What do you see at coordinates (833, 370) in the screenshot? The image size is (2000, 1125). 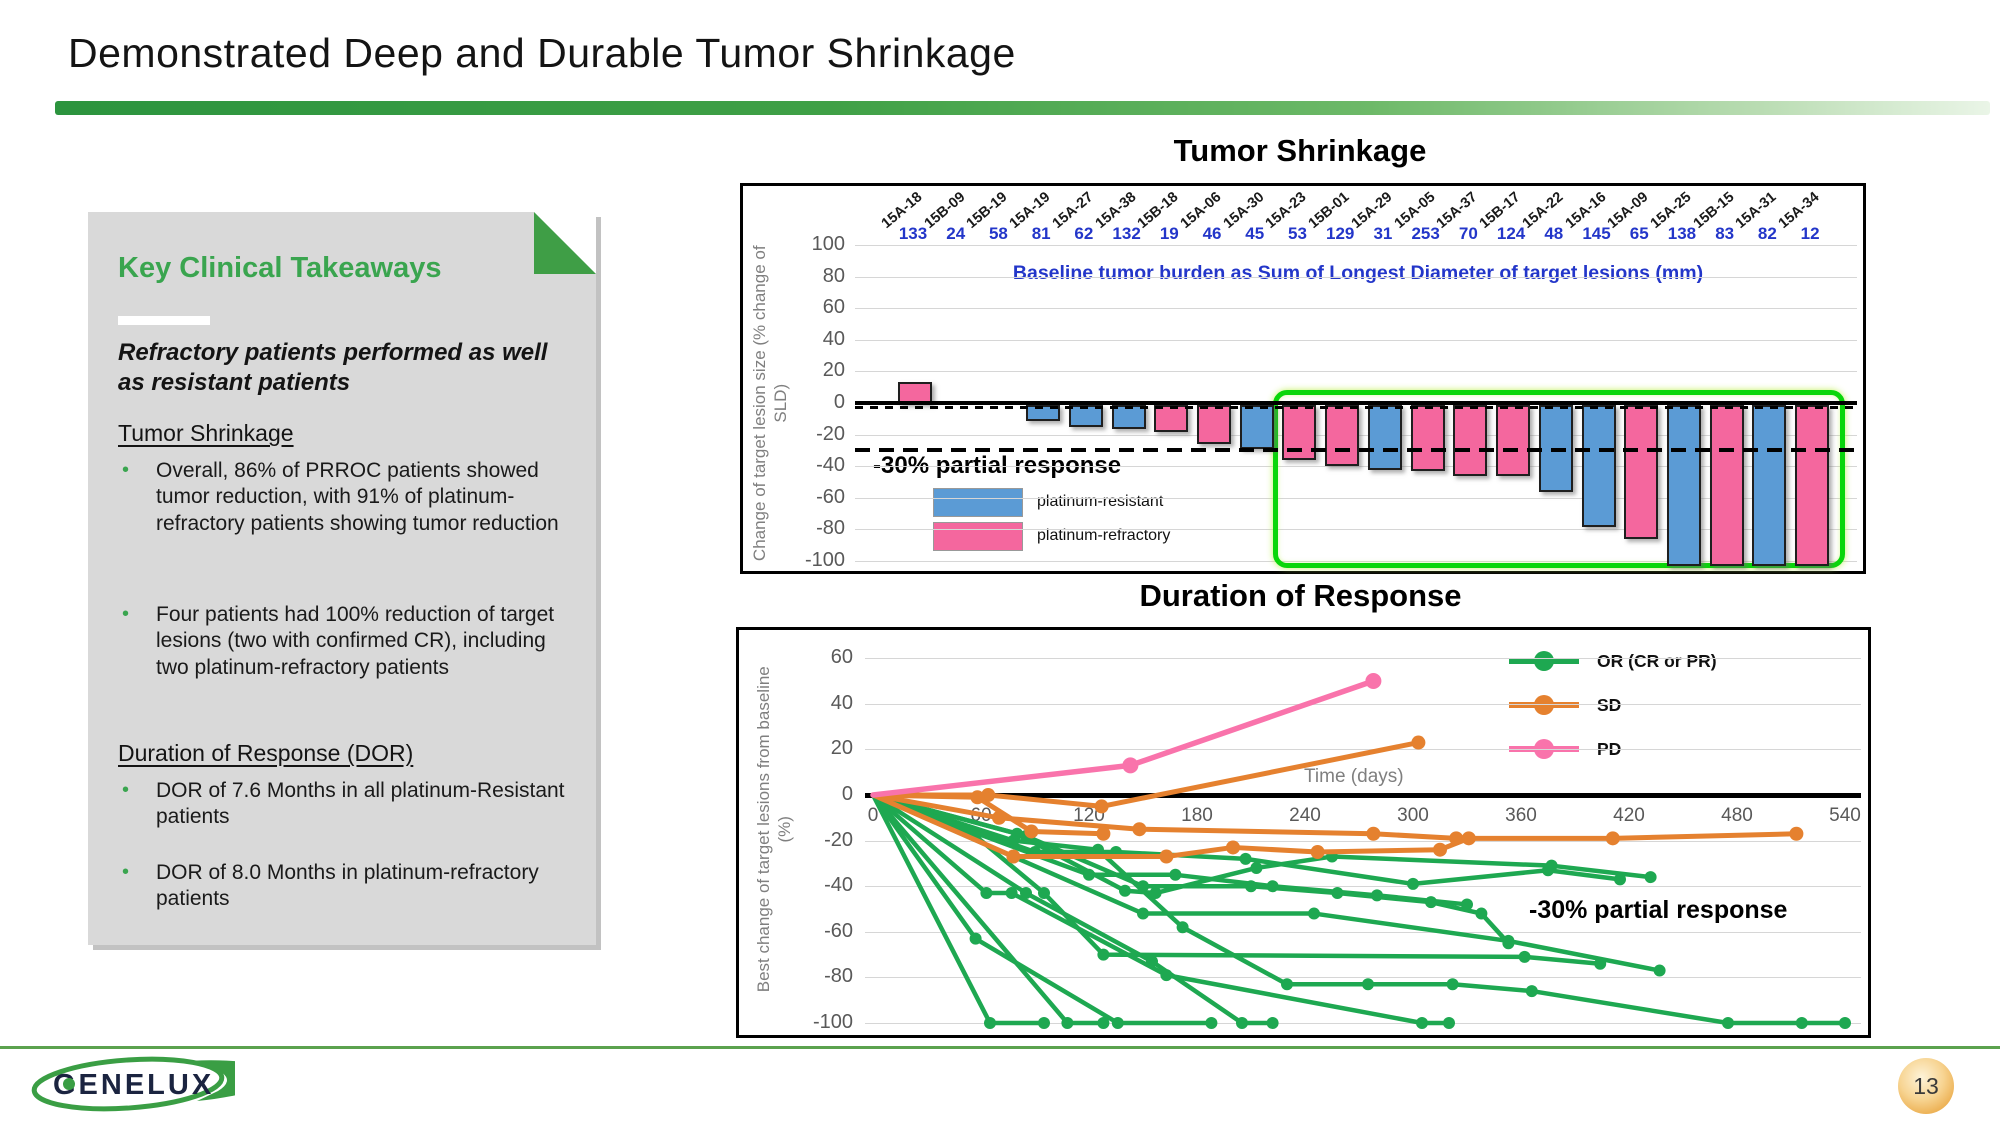 I see `waterfall-y-tick: 20` at bounding box center [833, 370].